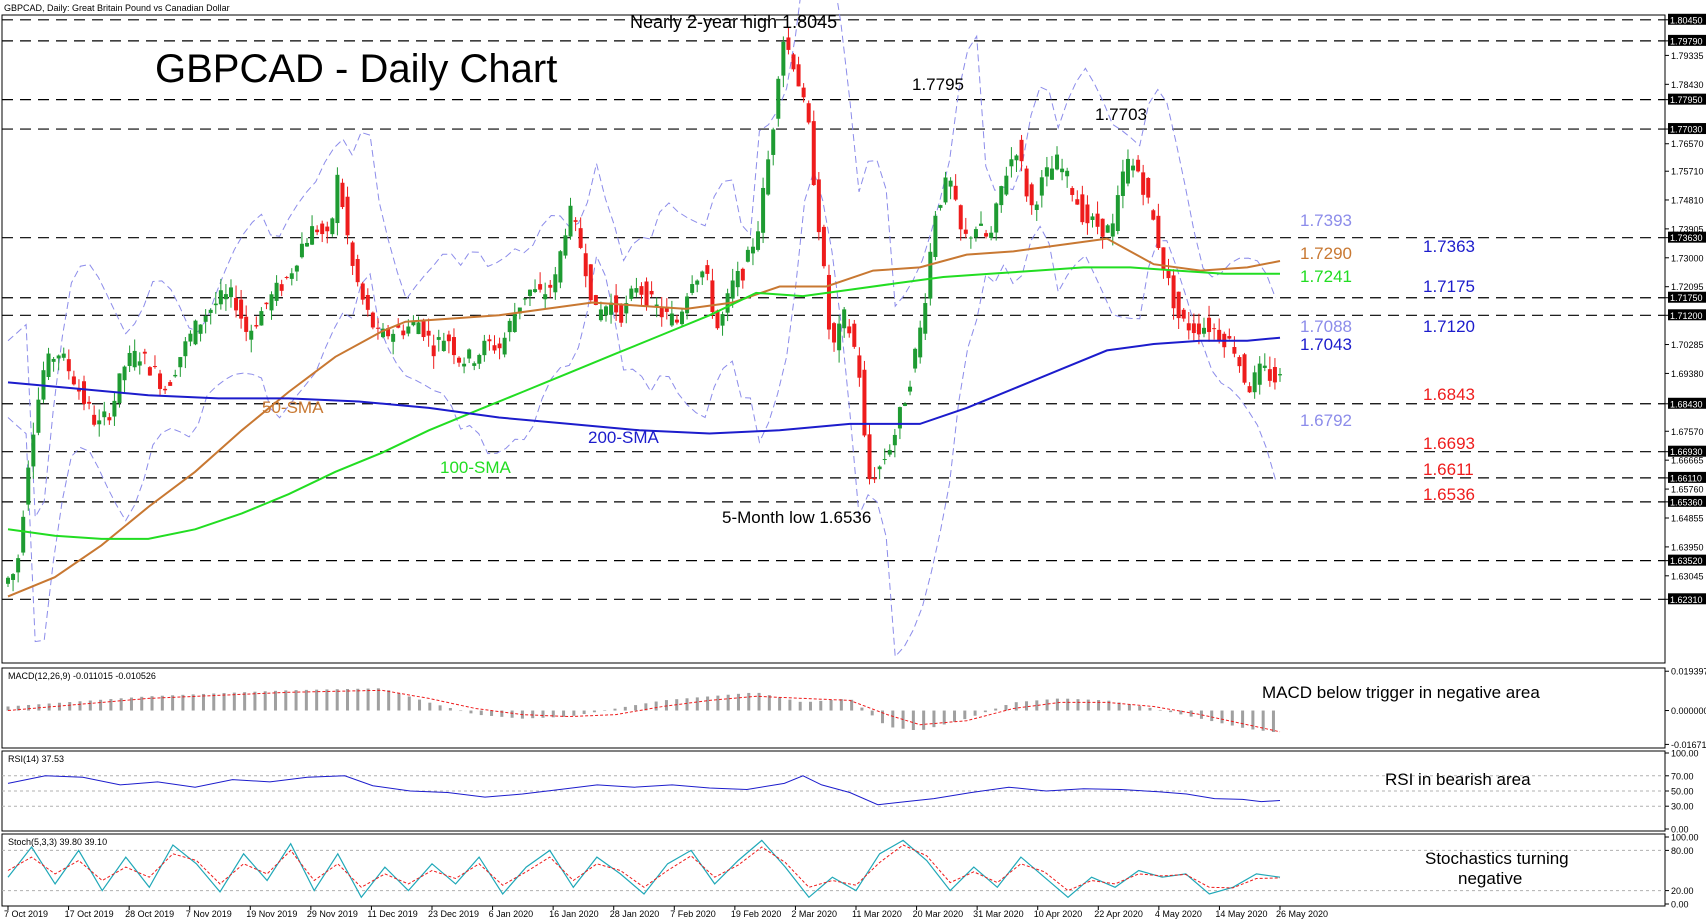  What do you see at coordinates (1686, 478) in the screenshot?
I see `price-level-tag-label: 1.66110` at bounding box center [1686, 478].